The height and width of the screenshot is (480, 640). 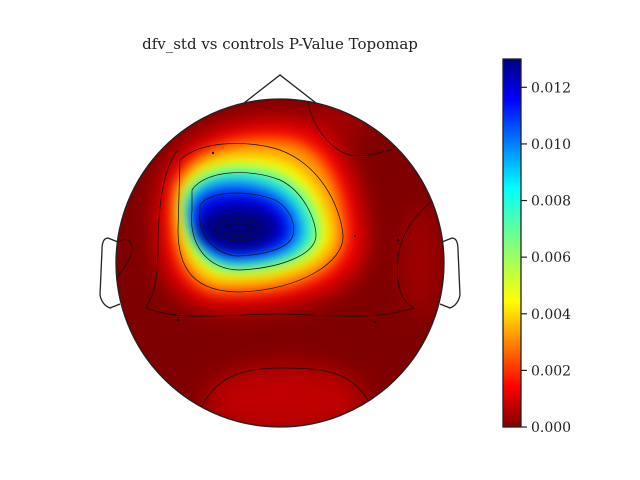 I want to click on colorbar-tick-label: 0.002, so click(x=551, y=371).